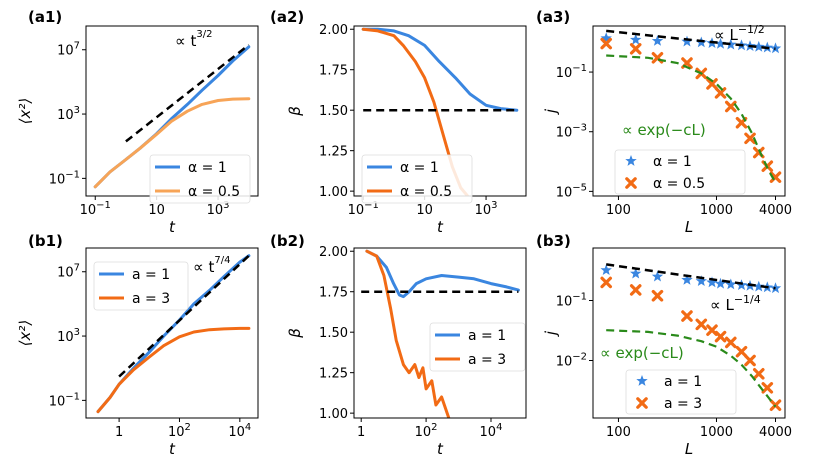 The width and height of the screenshot is (830, 474). What do you see at coordinates (689, 227) in the screenshot?
I see `x-axis-label-a3: L` at bounding box center [689, 227].